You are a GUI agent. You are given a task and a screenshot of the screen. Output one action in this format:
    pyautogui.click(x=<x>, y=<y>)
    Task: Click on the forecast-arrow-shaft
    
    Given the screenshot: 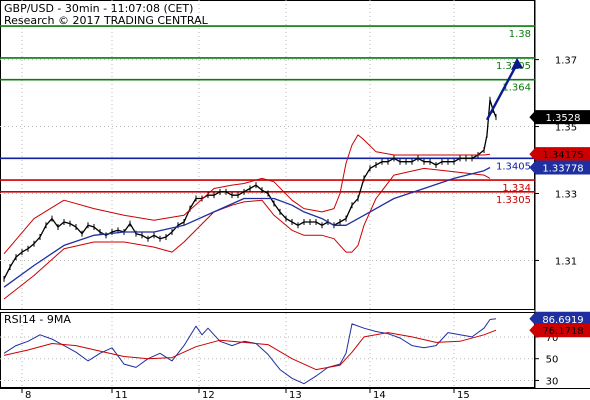 What is the action you would take?
    pyautogui.click(x=502, y=92)
    